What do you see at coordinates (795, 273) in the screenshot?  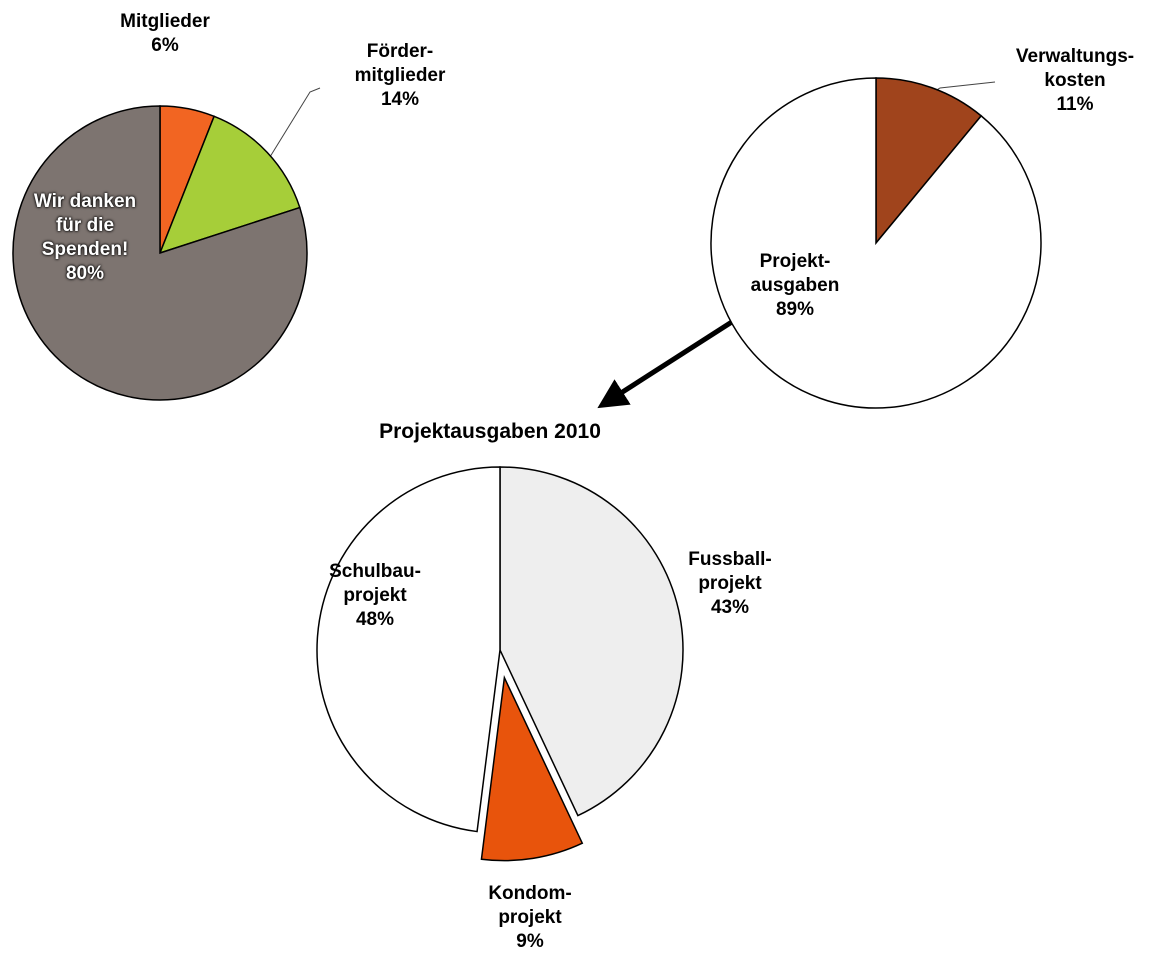 I see `slice-label: Projekt- ausgaben` at bounding box center [795, 273].